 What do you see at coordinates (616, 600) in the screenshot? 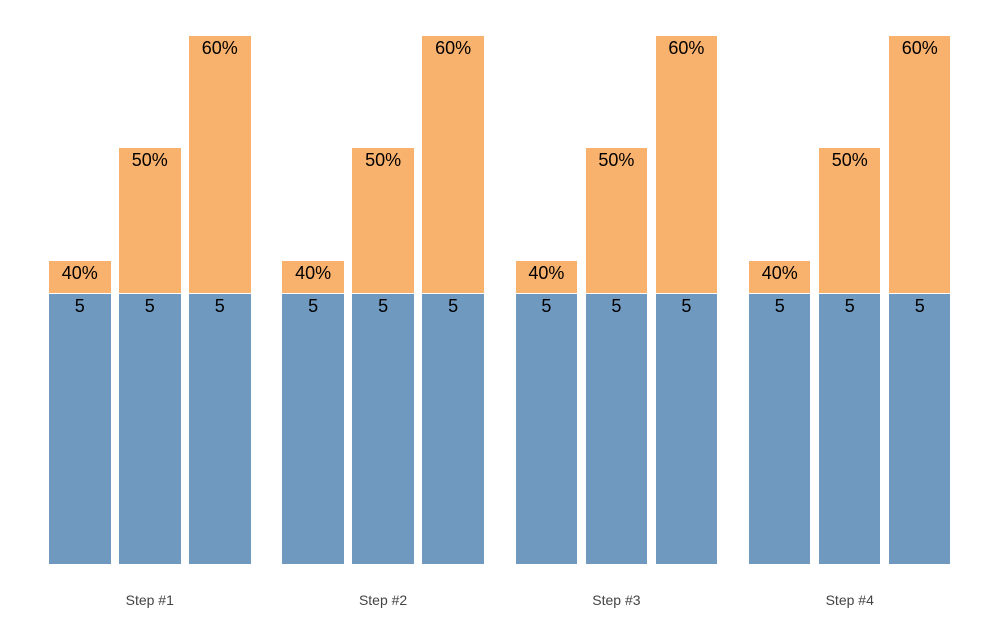
I see `category-label: Step #3` at bounding box center [616, 600].